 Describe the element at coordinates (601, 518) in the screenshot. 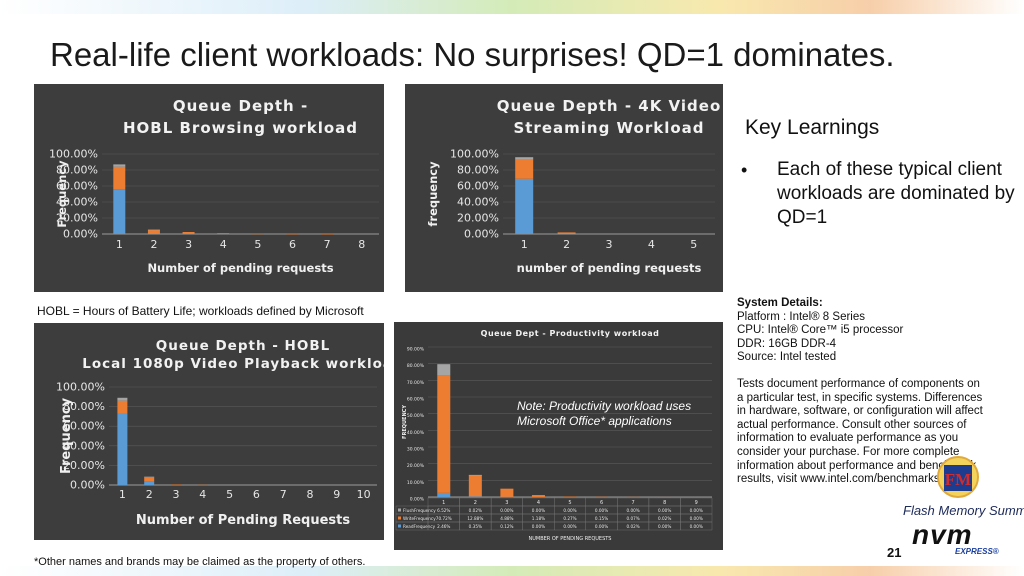

I see `table-value: 0.15%` at that location.